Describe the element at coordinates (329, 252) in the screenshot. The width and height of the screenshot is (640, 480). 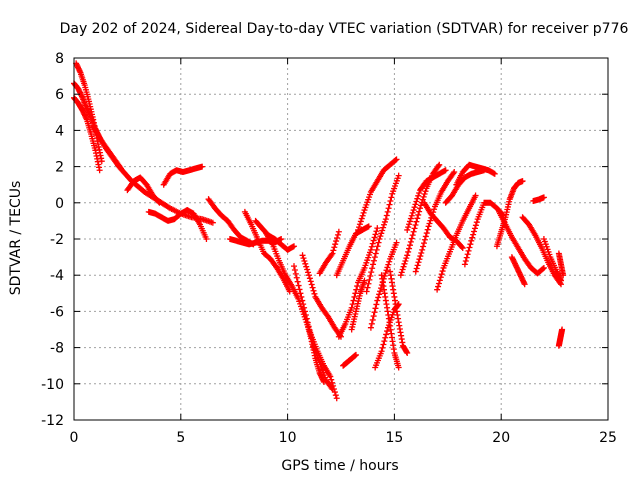
I see `series-arc16` at that location.